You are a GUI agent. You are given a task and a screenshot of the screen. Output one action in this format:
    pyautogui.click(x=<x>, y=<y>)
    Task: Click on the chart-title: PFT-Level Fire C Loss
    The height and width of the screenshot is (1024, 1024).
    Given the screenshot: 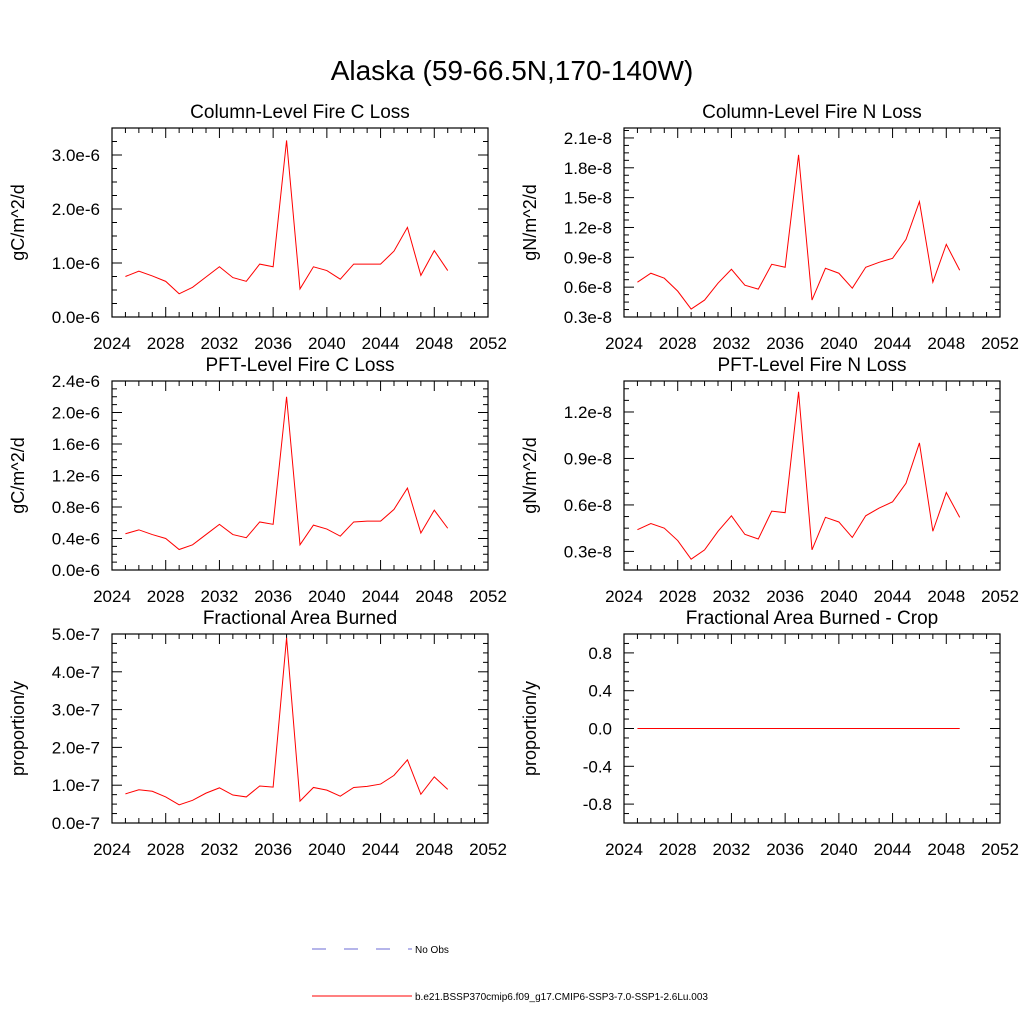 What is the action you would take?
    pyautogui.click(x=300, y=365)
    